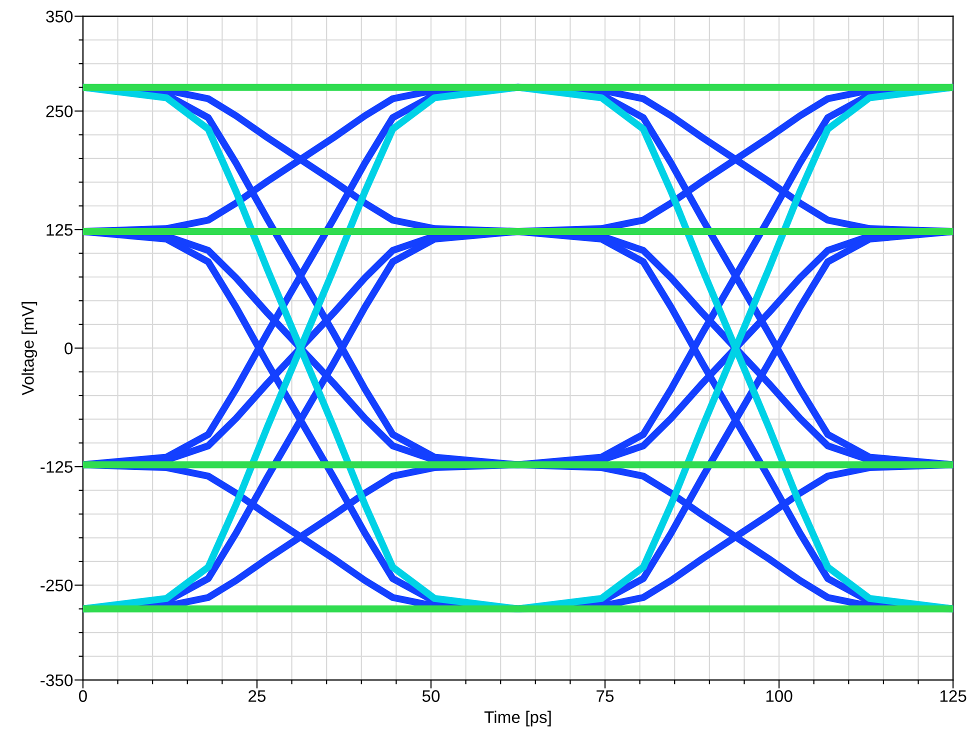 This screenshot has height=738, width=976. What do you see at coordinates (56, 680) in the screenshot?
I see `y-tick-label: -350` at bounding box center [56, 680].